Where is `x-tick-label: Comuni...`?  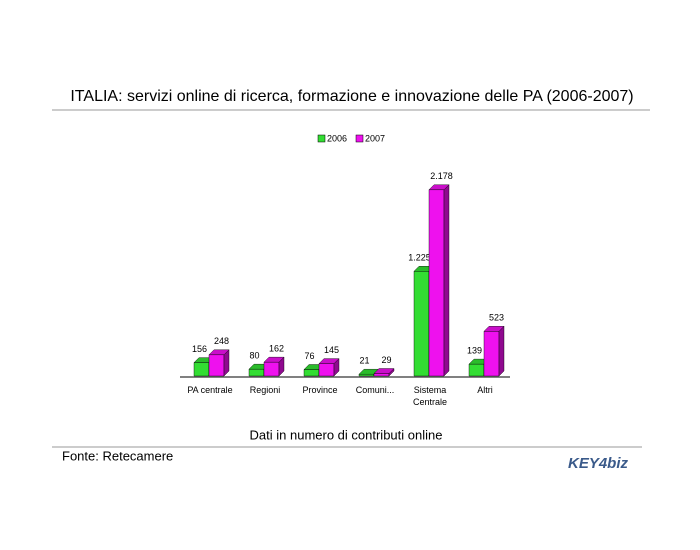 x-tick-label: Comuni... is located at coordinates (375, 390).